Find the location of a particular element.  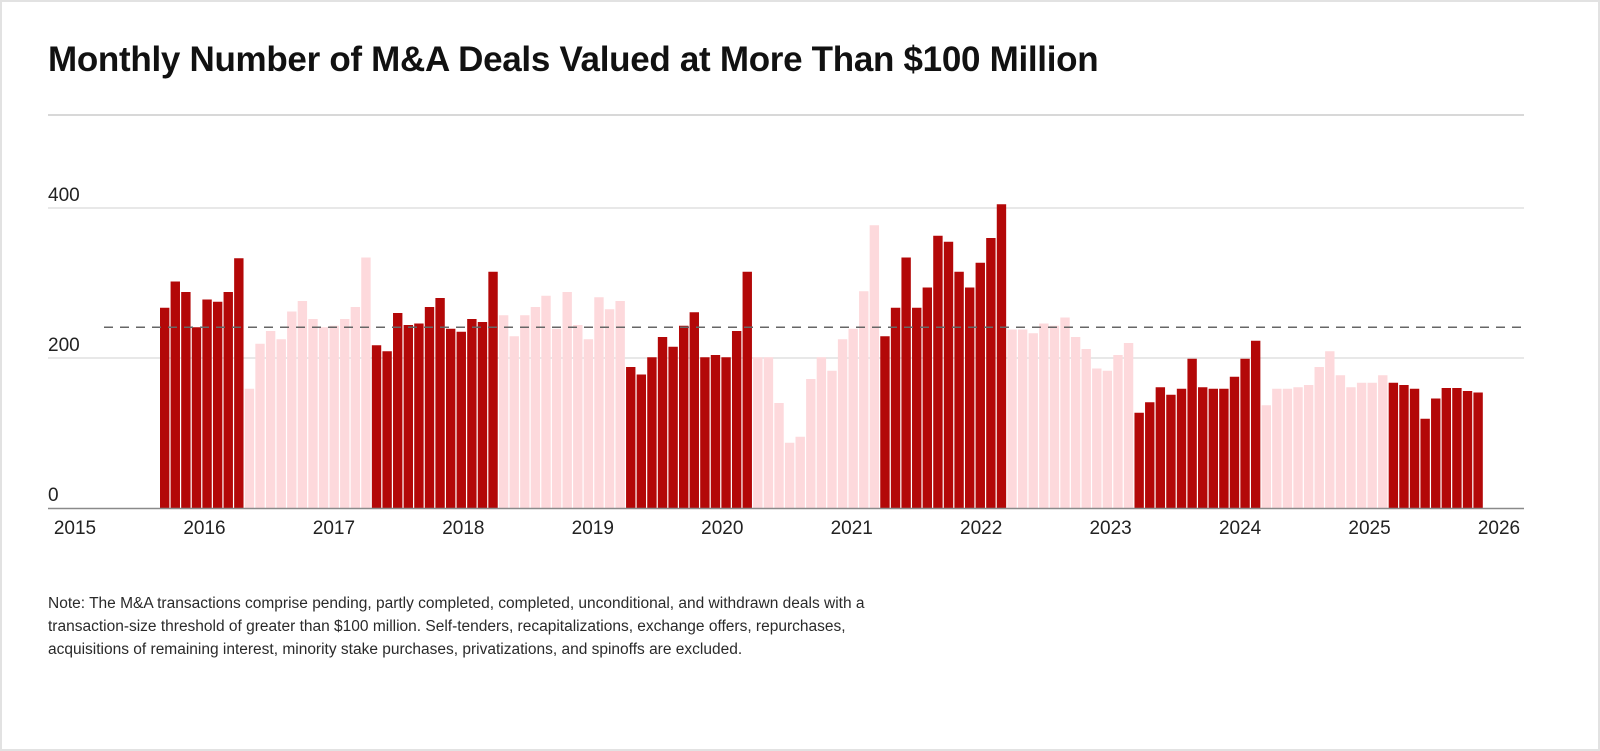

x-tick-label: 2015 is located at coordinates (75, 528).